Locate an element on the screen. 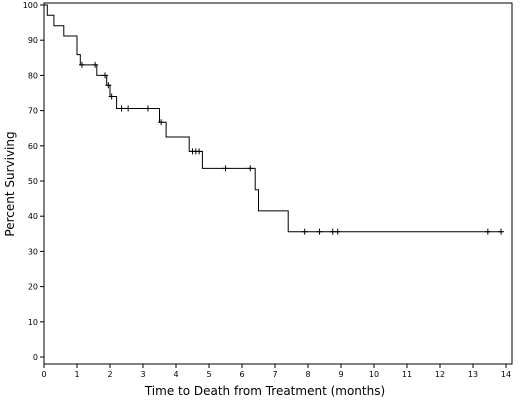 This screenshot has width=520, height=406. y-tick-label: 80 is located at coordinates (33, 75).